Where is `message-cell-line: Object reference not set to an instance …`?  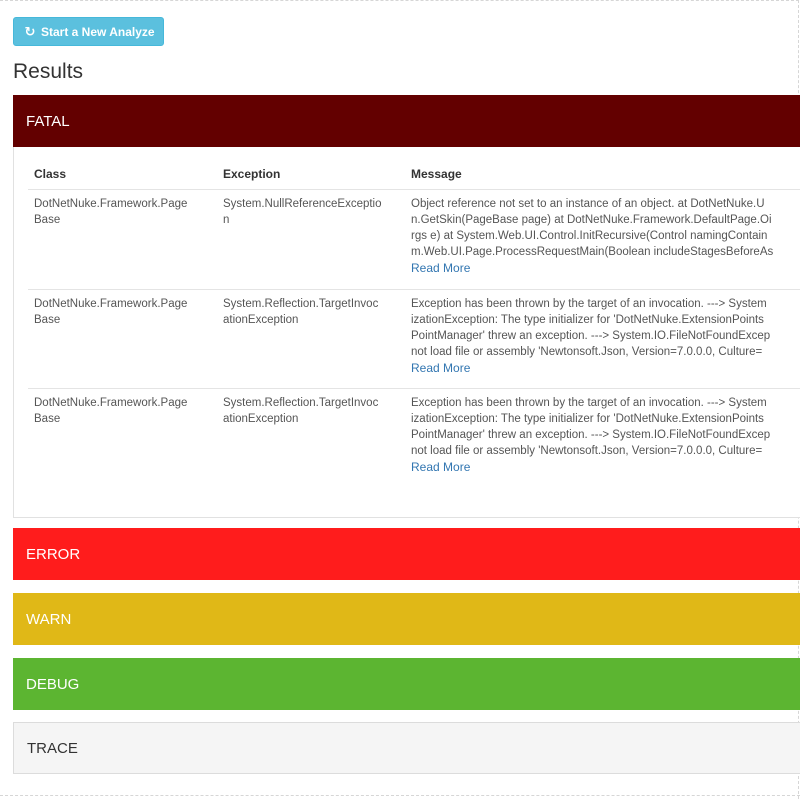
message-cell-line: Object reference not set to an instance … is located at coordinates (588, 204).